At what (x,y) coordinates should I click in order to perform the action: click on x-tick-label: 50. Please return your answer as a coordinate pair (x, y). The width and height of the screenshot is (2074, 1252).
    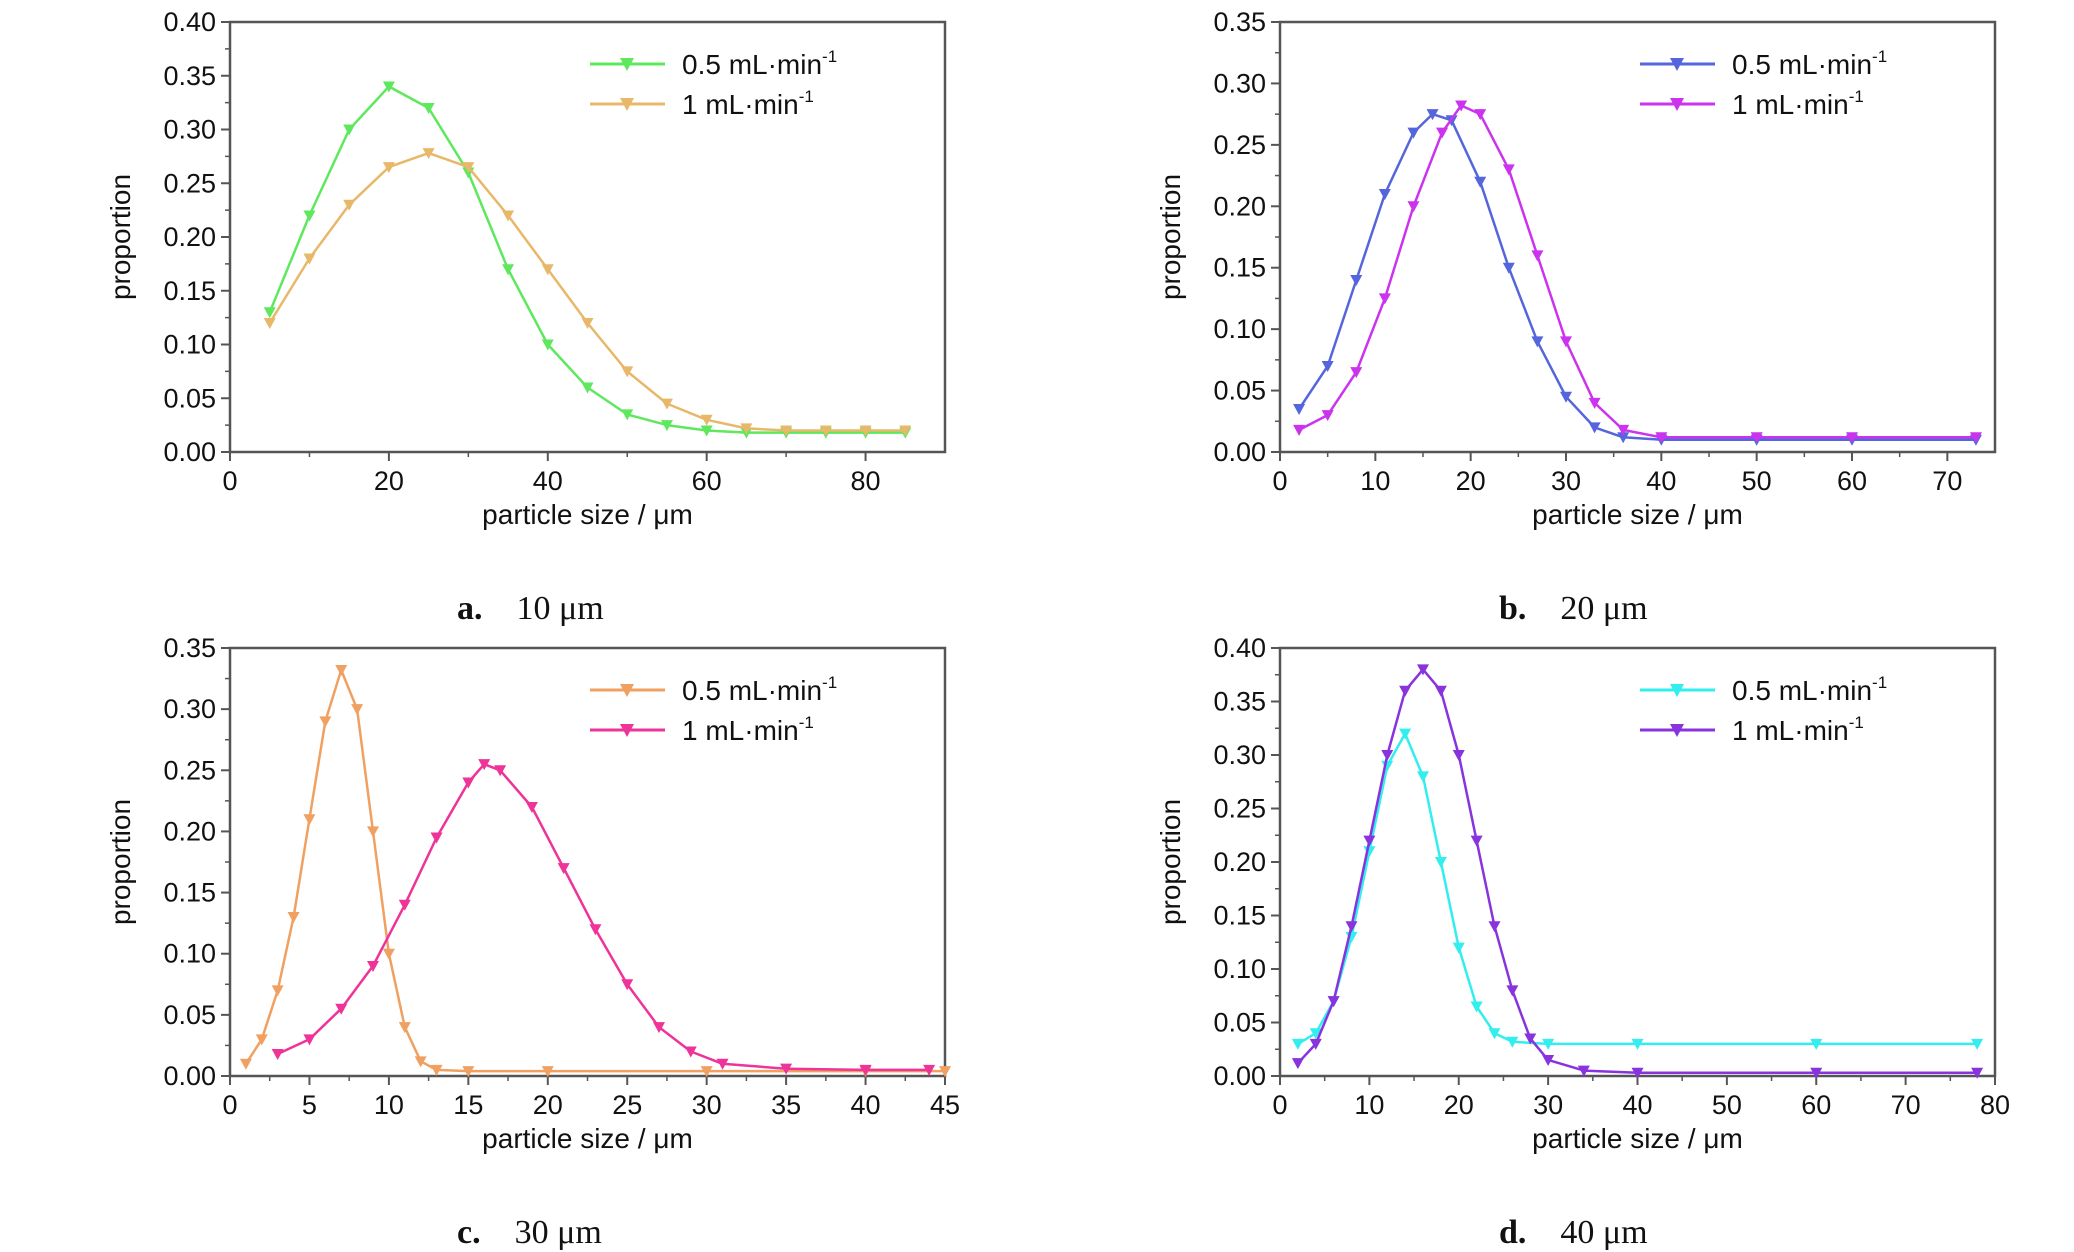
    Looking at the image, I should click on (1727, 1105).